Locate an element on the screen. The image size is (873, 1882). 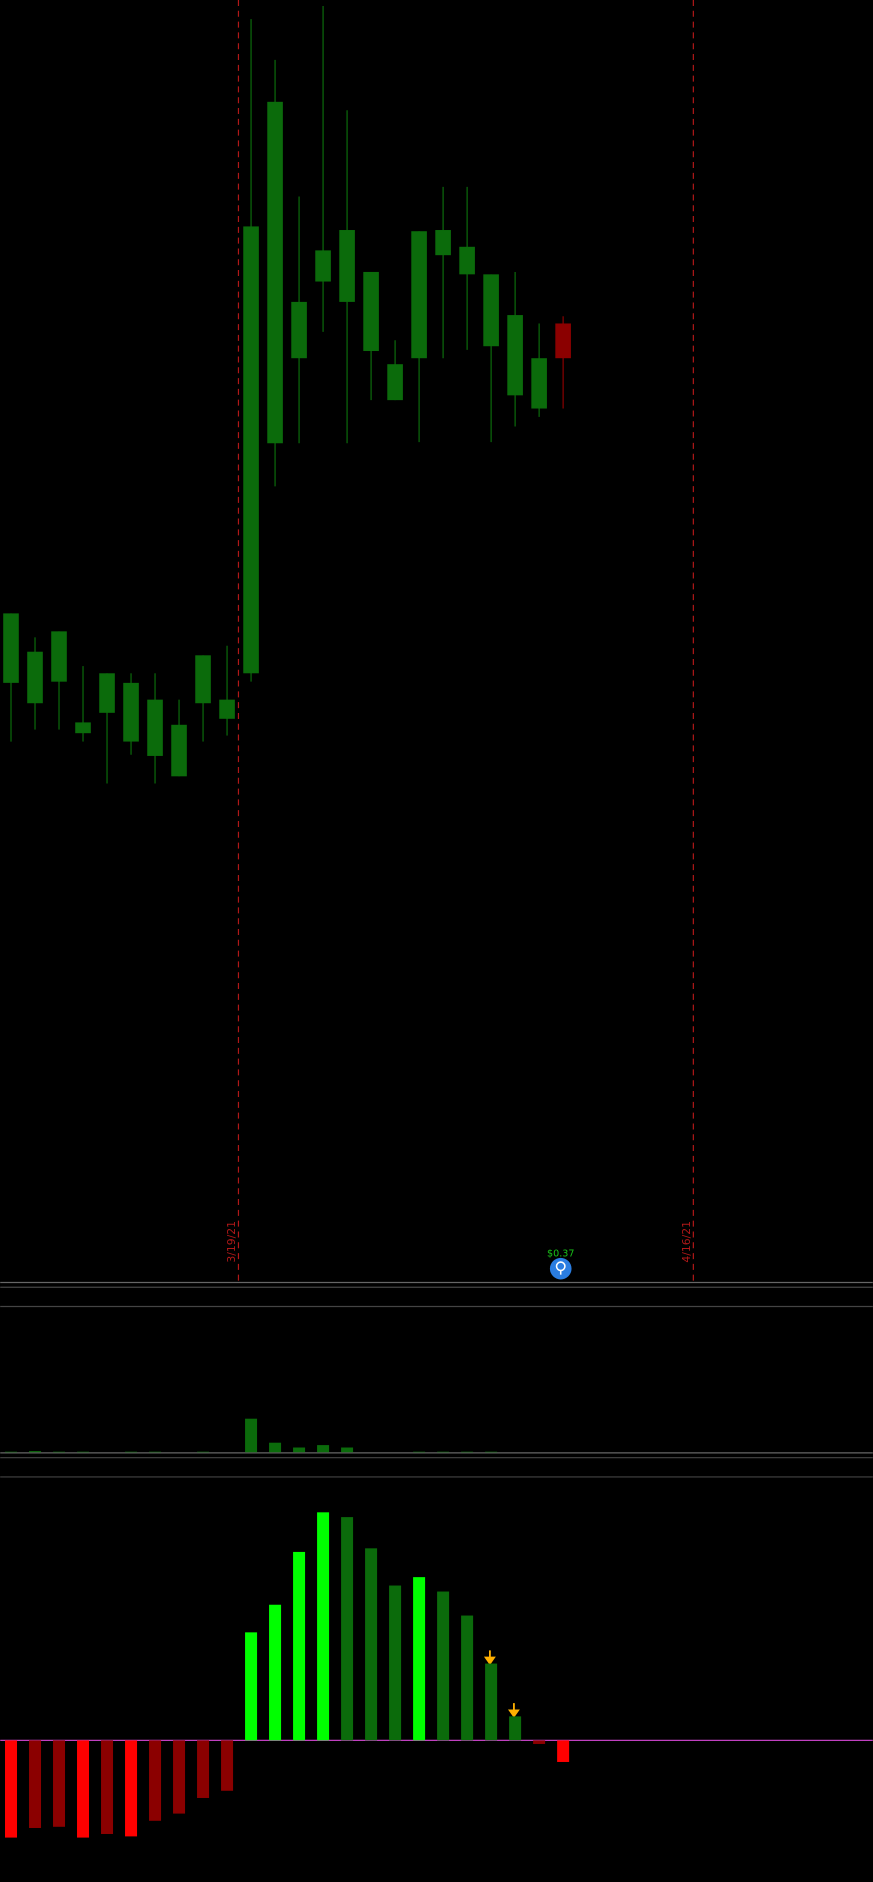
date-label: 3/19/21 is located at coordinates (231, 1242).